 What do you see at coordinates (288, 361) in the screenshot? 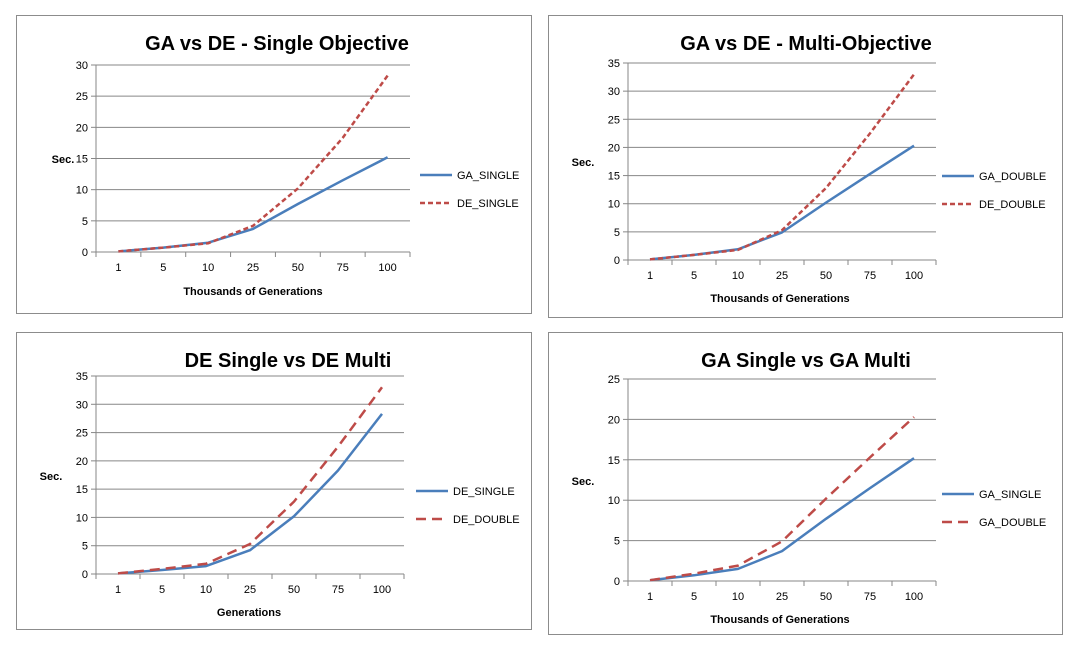
I see `chart-title: DE Single vs DE Multi` at bounding box center [288, 361].